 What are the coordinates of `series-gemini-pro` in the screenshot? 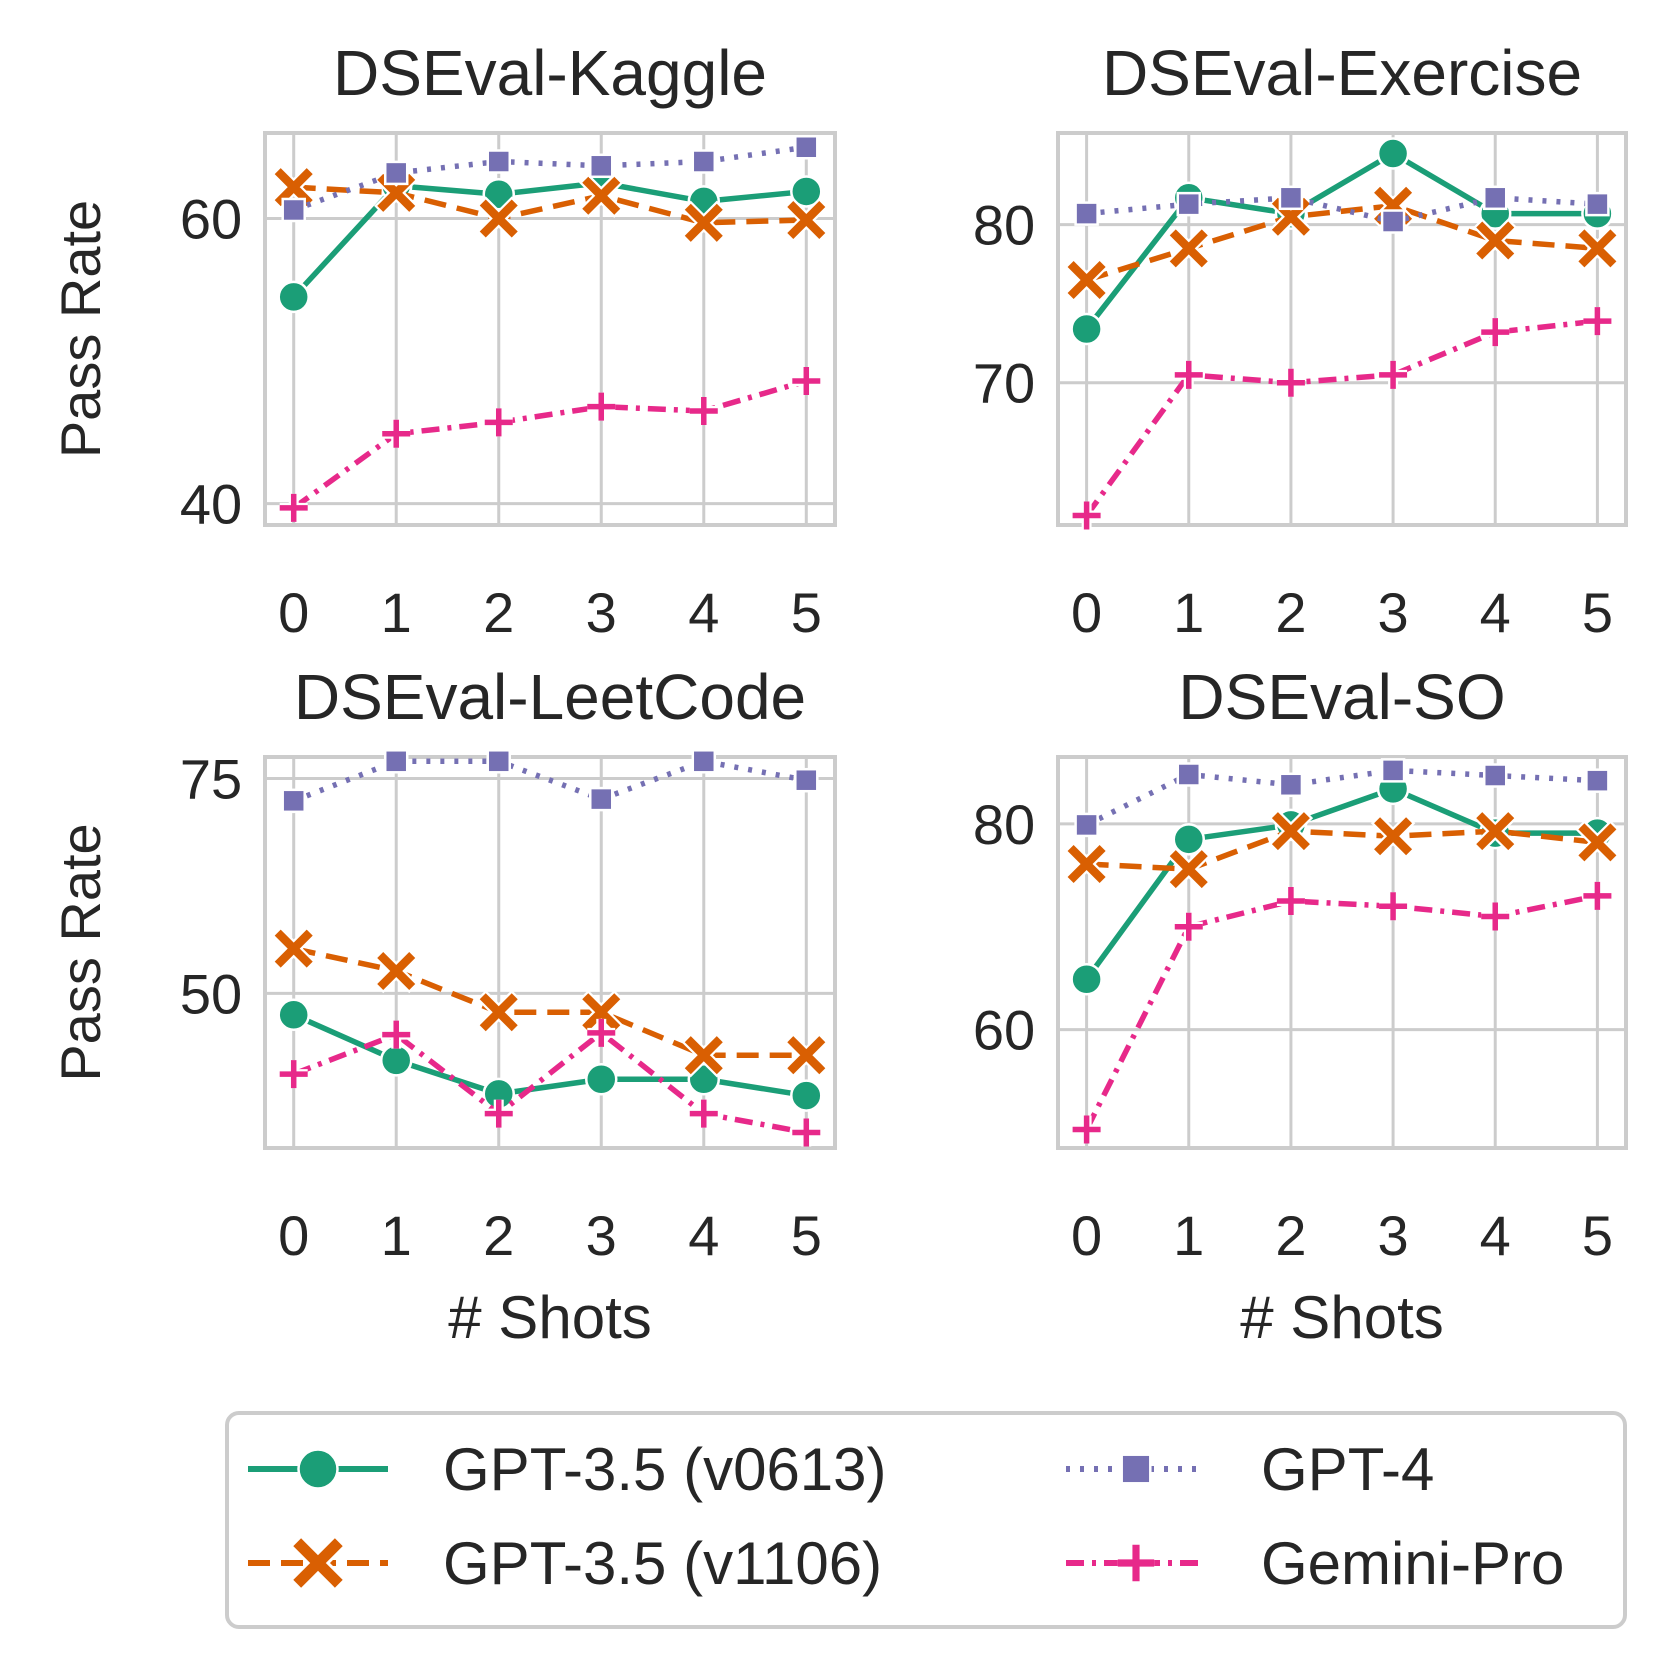 It's located at (550, 444).